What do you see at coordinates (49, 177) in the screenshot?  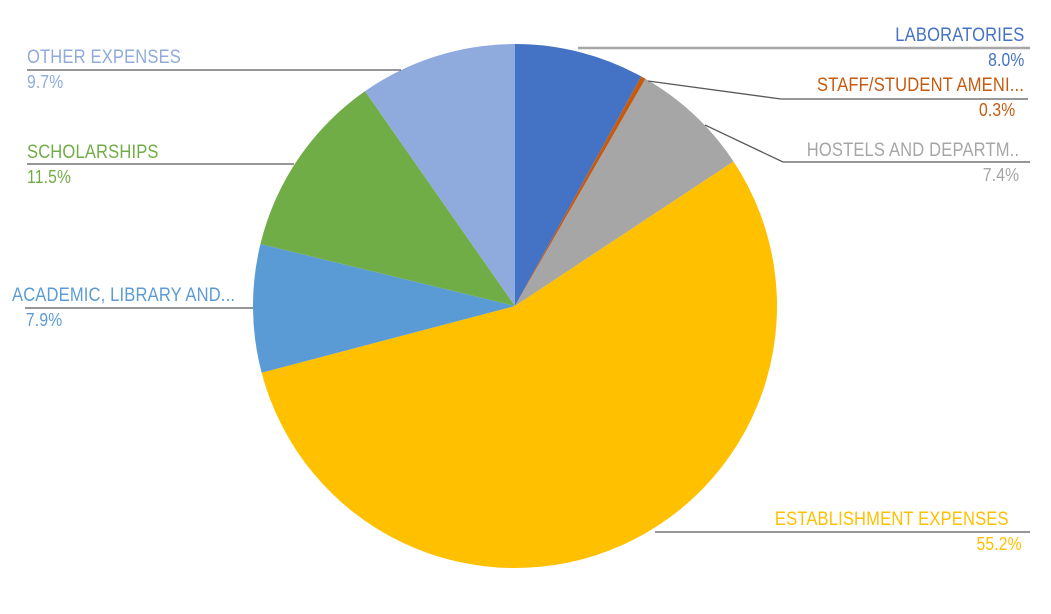 I see `slice-percentage: 11.5%` at bounding box center [49, 177].